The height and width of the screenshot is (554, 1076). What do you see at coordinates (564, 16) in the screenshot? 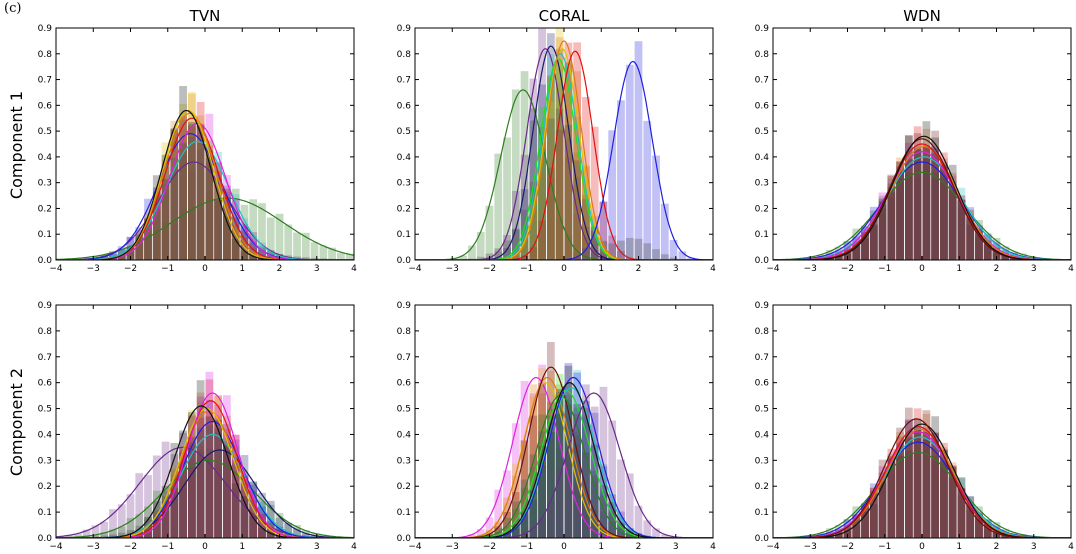
I see `col-title-coral: CORAL` at bounding box center [564, 16].